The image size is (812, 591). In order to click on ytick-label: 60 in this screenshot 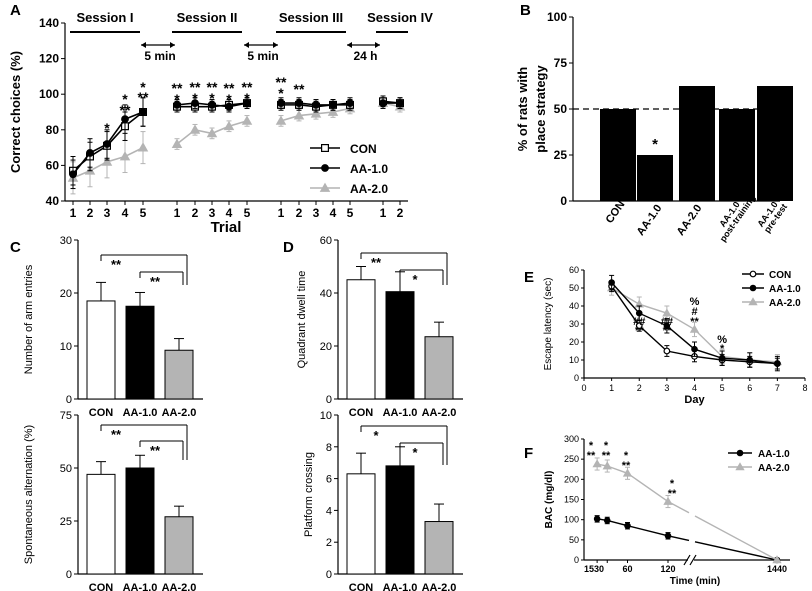, I will do `click(326, 241)`.